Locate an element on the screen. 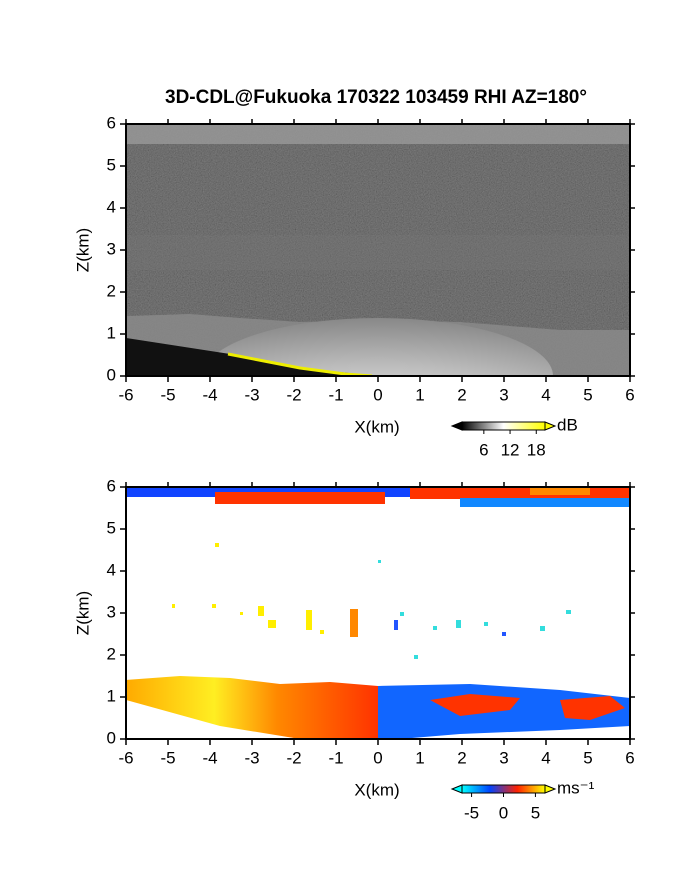  colorbar-unit: dB is located at coordinates (567, 424).